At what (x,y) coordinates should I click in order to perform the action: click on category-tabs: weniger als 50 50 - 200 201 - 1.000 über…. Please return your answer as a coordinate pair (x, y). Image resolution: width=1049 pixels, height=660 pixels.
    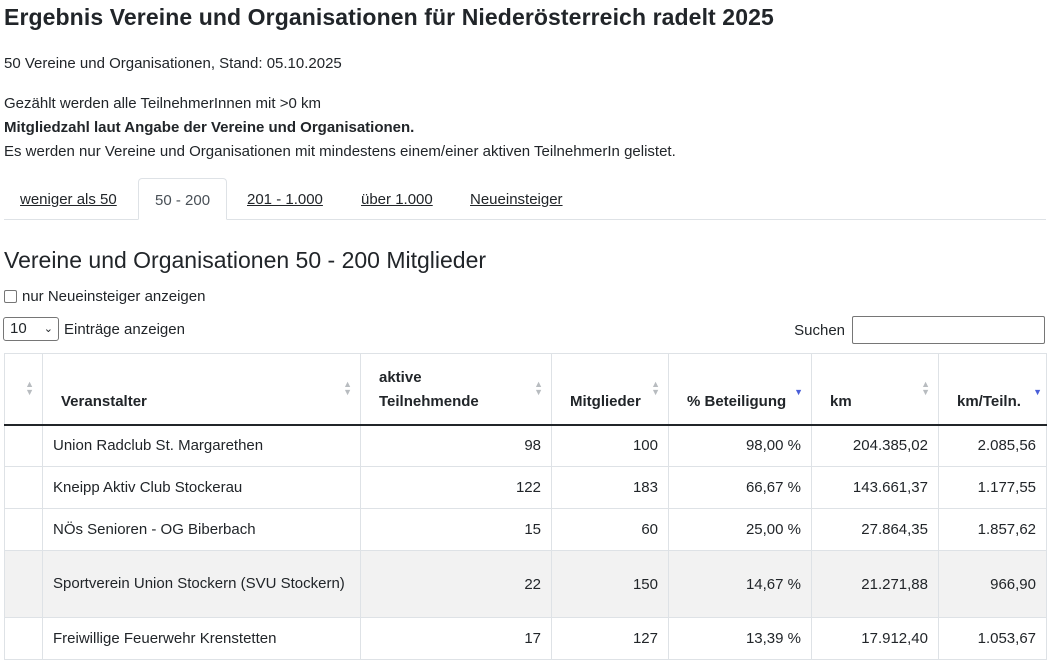
    Looking at the image, I should click on (525, 199).